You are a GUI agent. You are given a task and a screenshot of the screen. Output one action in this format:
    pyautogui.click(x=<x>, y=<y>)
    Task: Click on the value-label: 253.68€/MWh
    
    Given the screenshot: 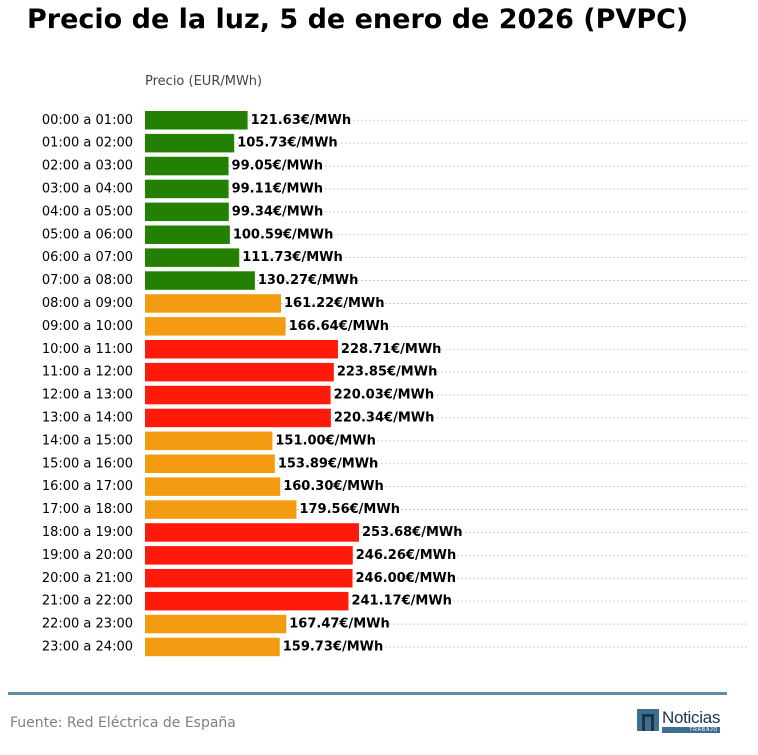 What is the action you would take?
    pyautogui.click(x=412, y=532)
    